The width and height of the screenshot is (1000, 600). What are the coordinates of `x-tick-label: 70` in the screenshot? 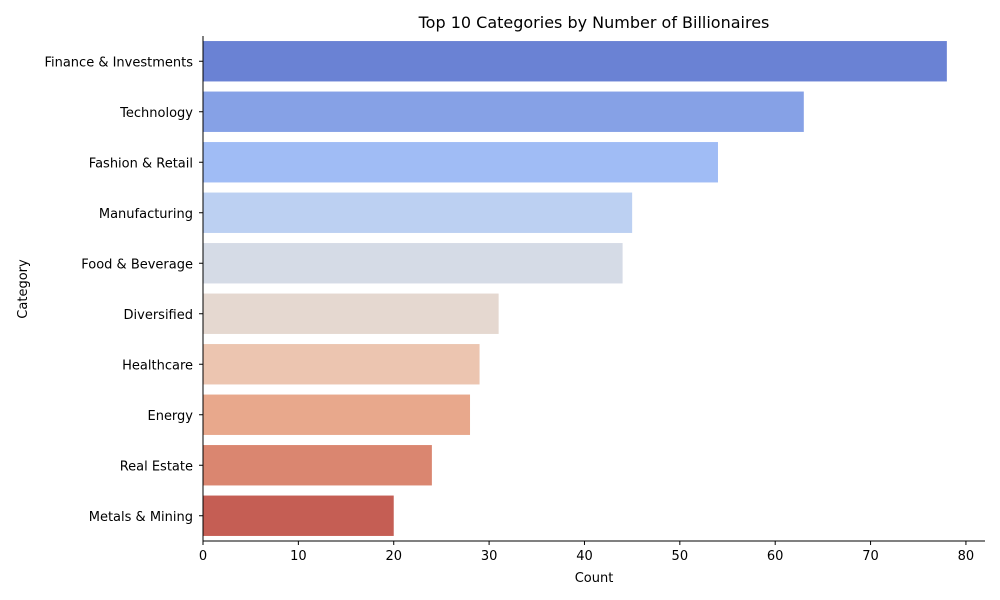 It's located at (870, 556).